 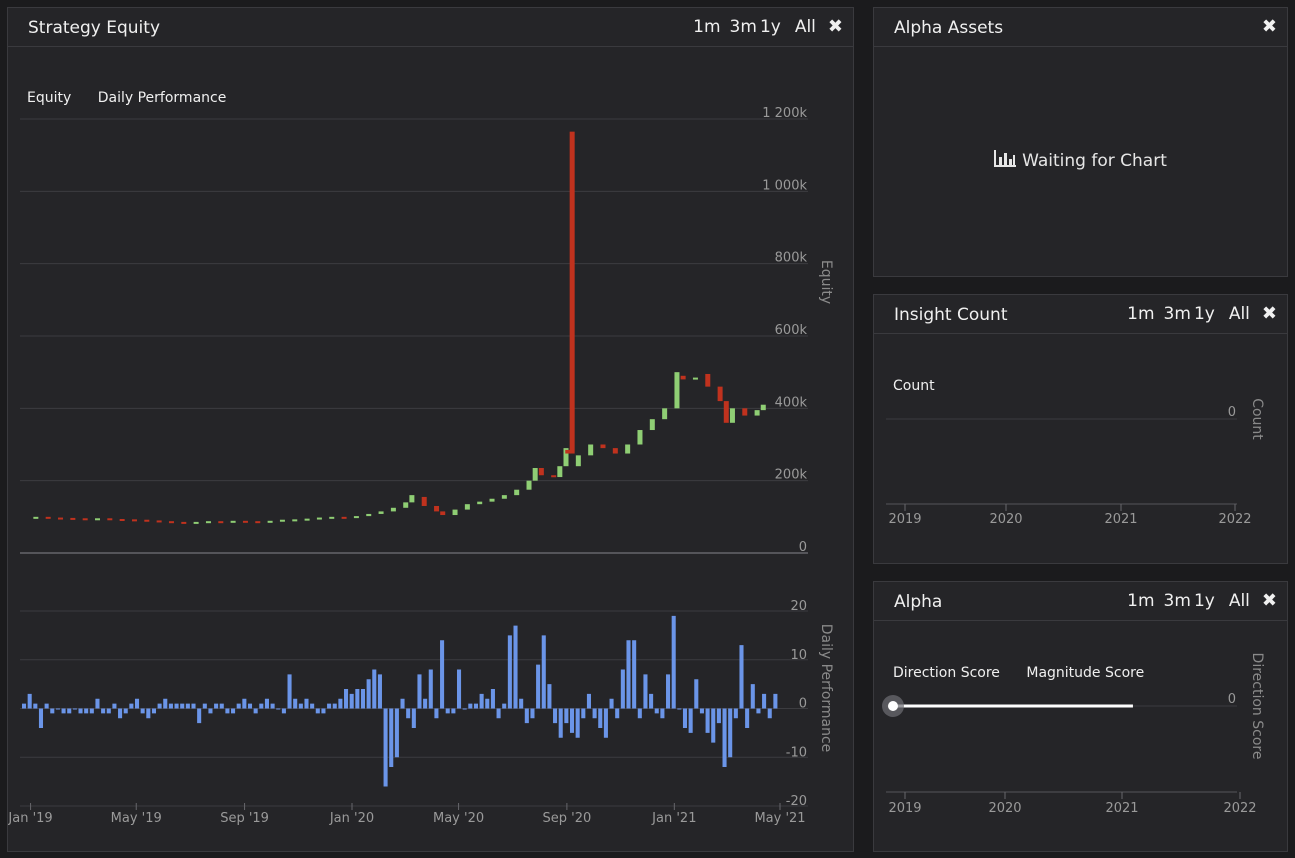 What do you see at coordinates (1080, 601) in the screenshot?
I see `panel-header: Alpha 1m 3m 1y All ✖` at bounding box center [1080, 601].